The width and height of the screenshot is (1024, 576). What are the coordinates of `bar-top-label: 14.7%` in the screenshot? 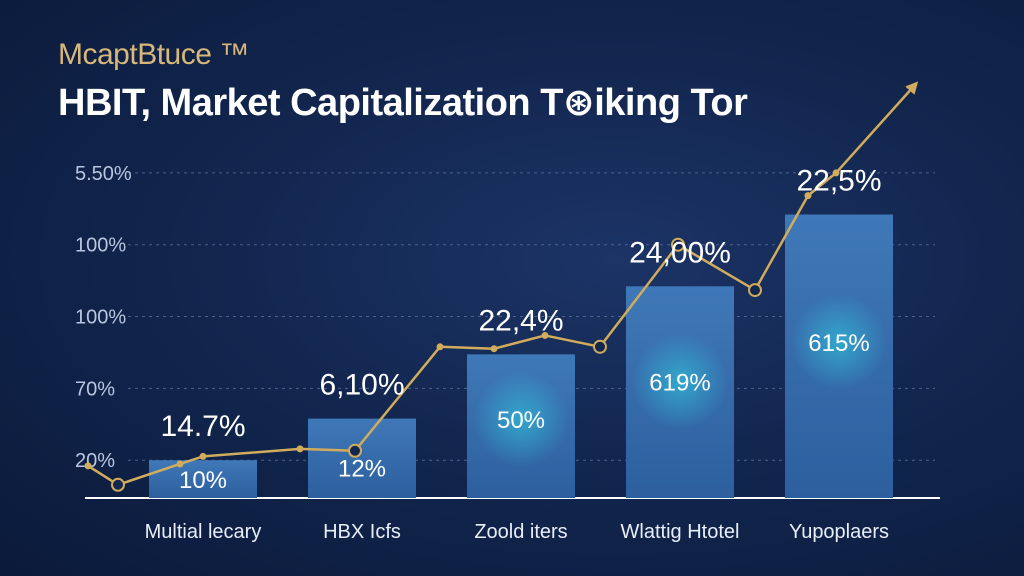 It's located at (202, 426).